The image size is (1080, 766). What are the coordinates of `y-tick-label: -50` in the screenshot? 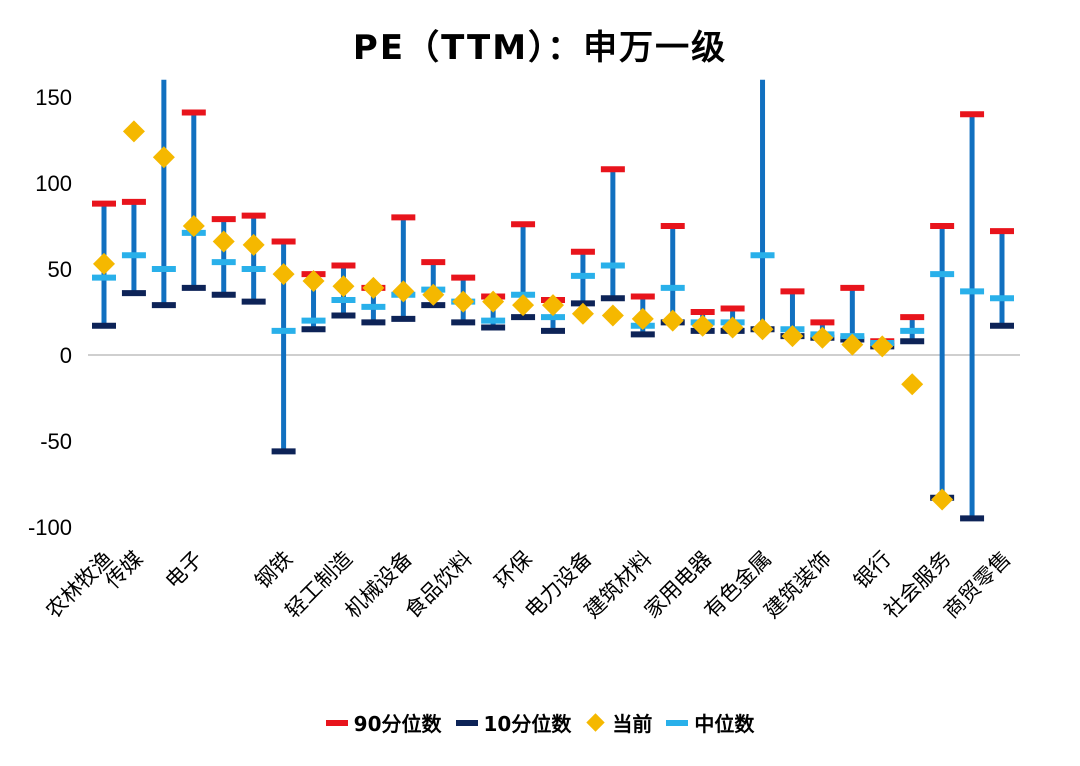 It's located at (56, 441).